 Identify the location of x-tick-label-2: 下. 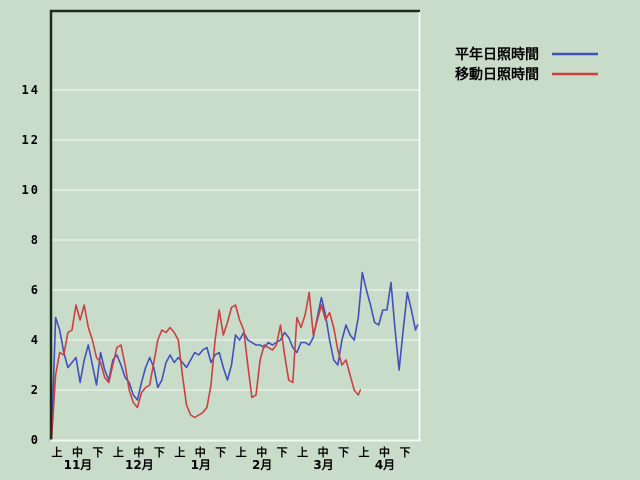
(97, 452).